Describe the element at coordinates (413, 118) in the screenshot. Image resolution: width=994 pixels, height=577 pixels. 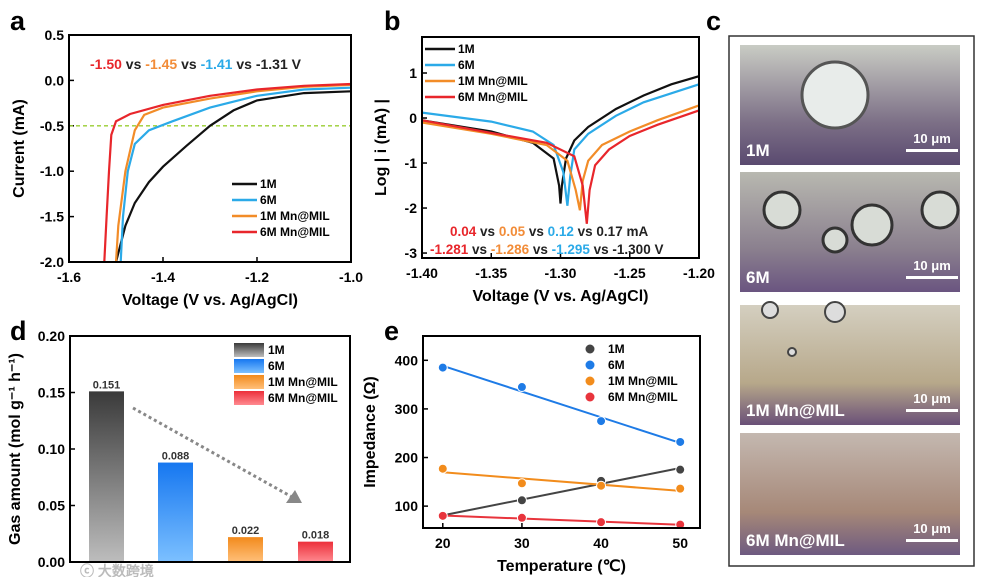
I see `y-tick-label: 0` at that location.